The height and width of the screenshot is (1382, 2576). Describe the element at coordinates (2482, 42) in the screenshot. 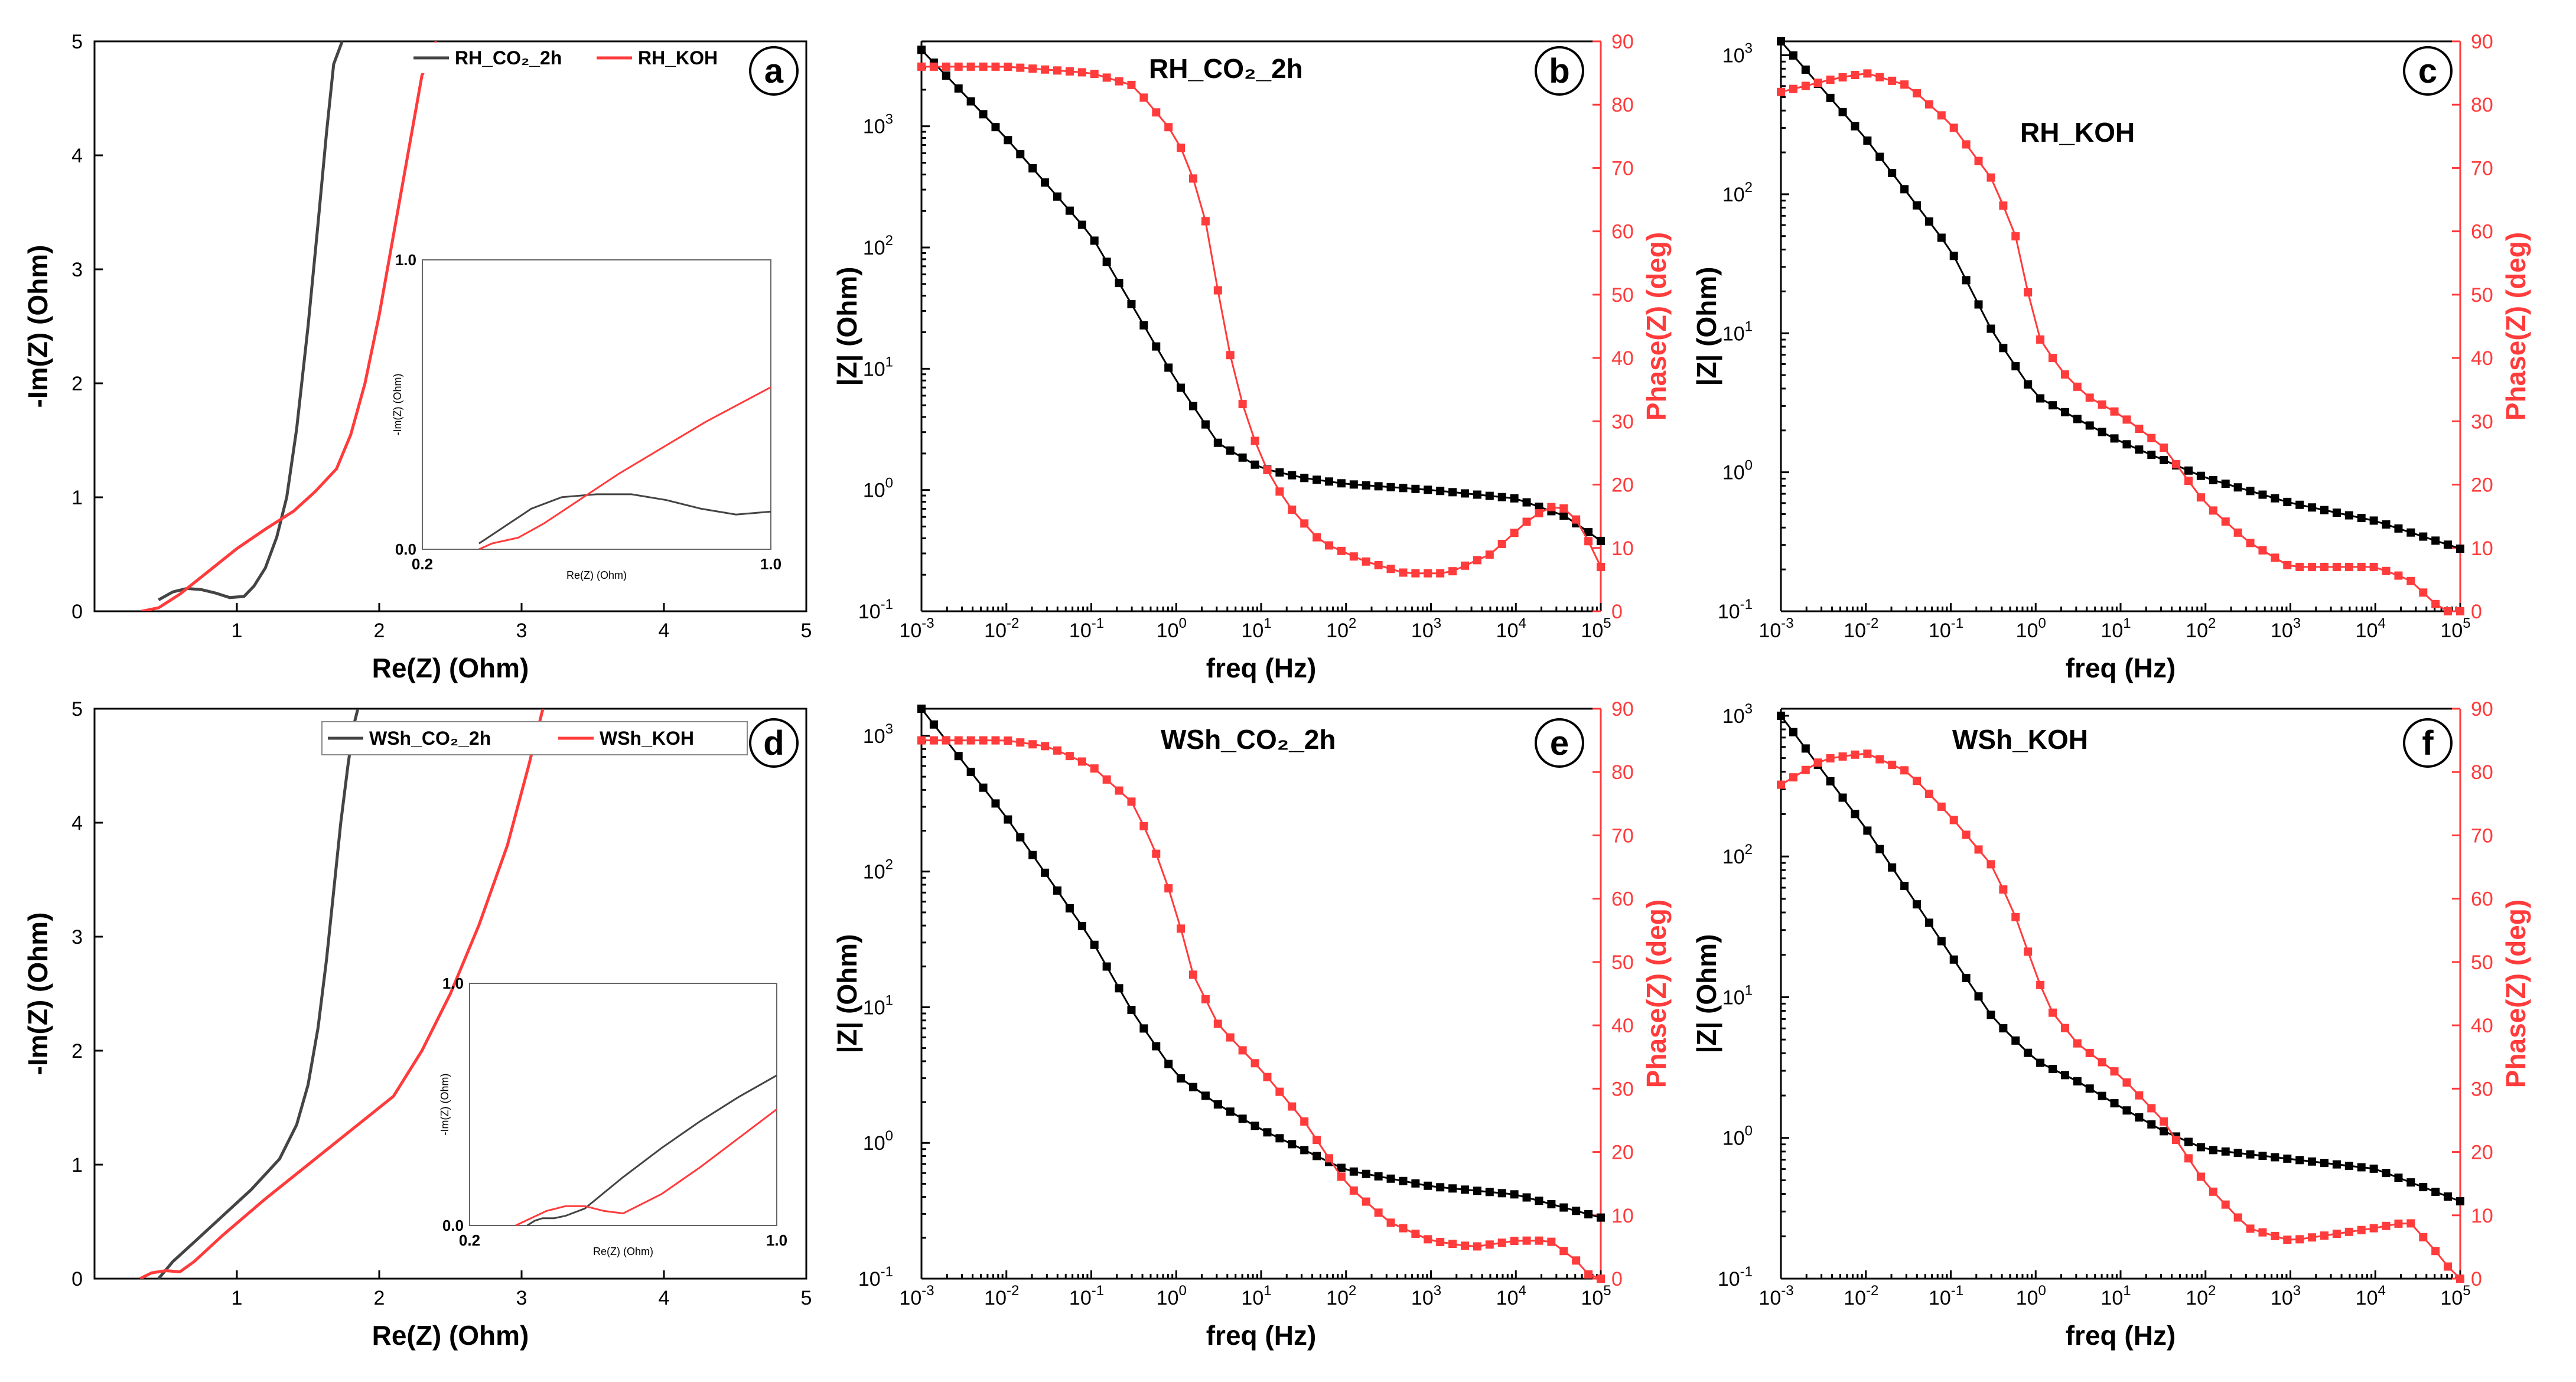

I see `y2-tick-label: 90` at that location.